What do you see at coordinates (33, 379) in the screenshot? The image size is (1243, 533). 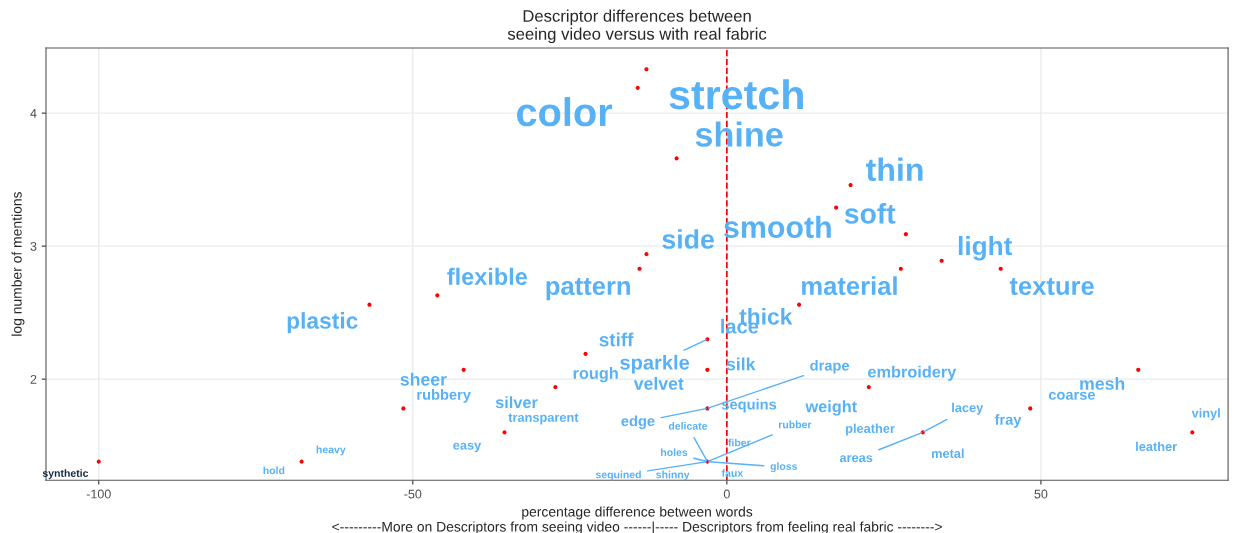 I see `y-tick-label: 2` at bounding box center [33, 379].